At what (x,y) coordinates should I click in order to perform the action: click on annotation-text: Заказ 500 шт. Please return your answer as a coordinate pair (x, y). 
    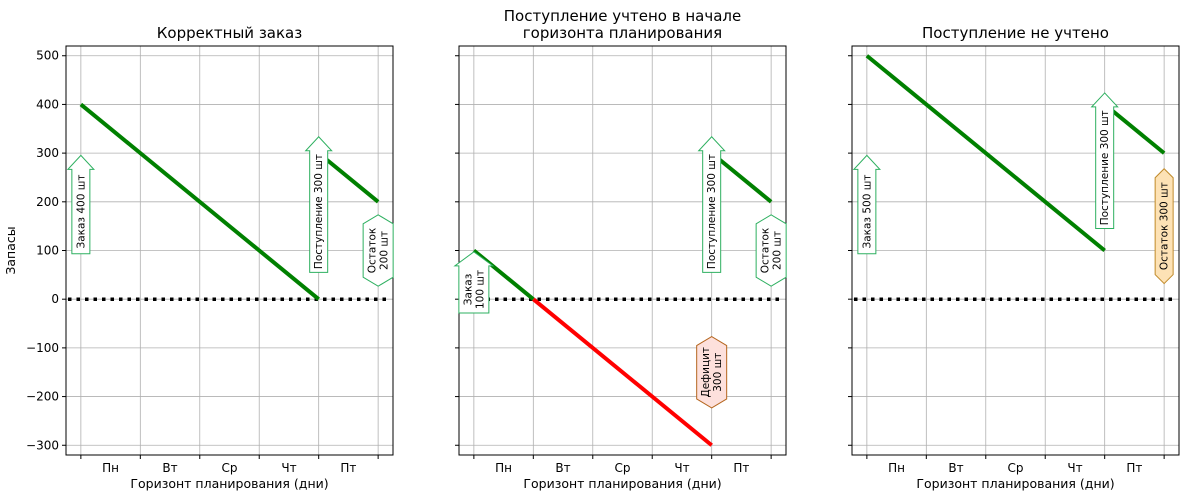
    Looking at the image, I should click on (867, 212).